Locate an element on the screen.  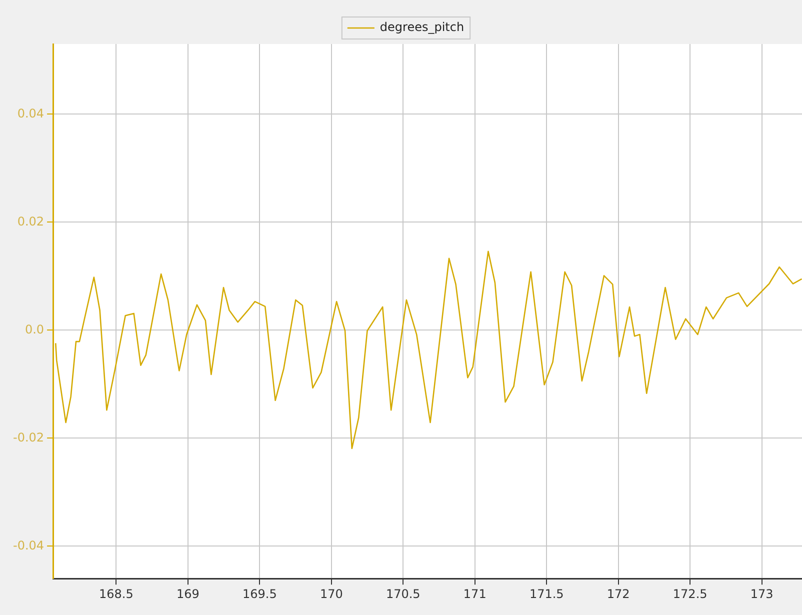
x-tick-label: 171.5 is located at coordinates (546, 593).